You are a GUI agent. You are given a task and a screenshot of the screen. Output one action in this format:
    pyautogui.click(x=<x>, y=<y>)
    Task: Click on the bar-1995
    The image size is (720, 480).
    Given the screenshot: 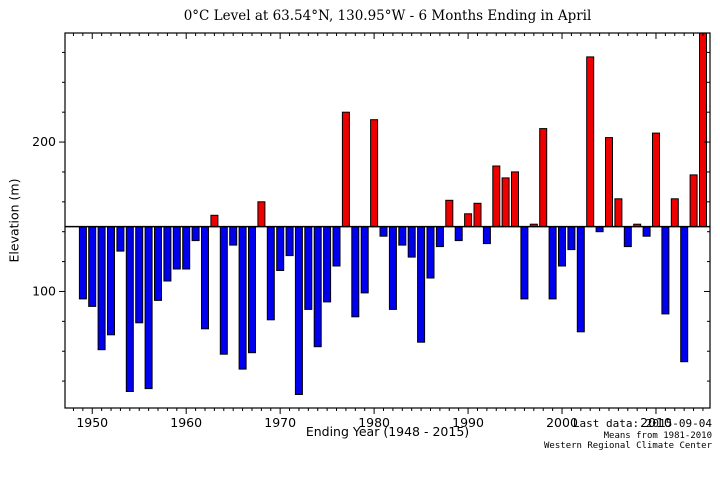 What is the action you would take?
    pyautogui.click(x=515, y=199)
    